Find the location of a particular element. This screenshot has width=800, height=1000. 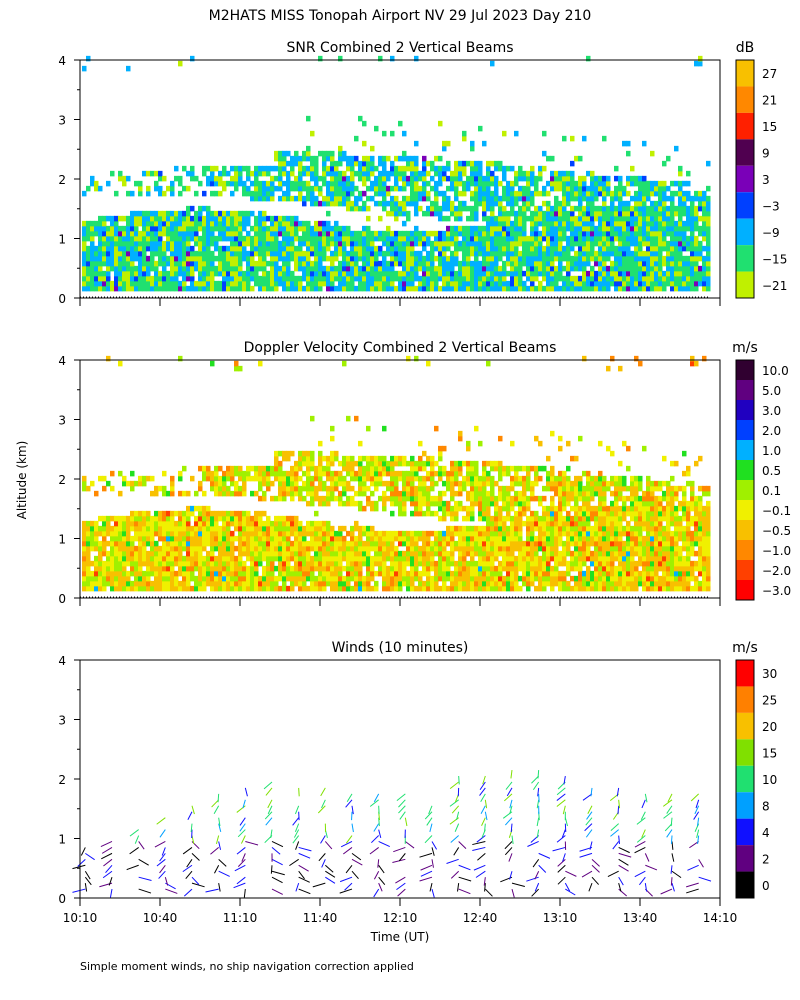

colorbar-label: 27 is located at coordinates (769, 74).